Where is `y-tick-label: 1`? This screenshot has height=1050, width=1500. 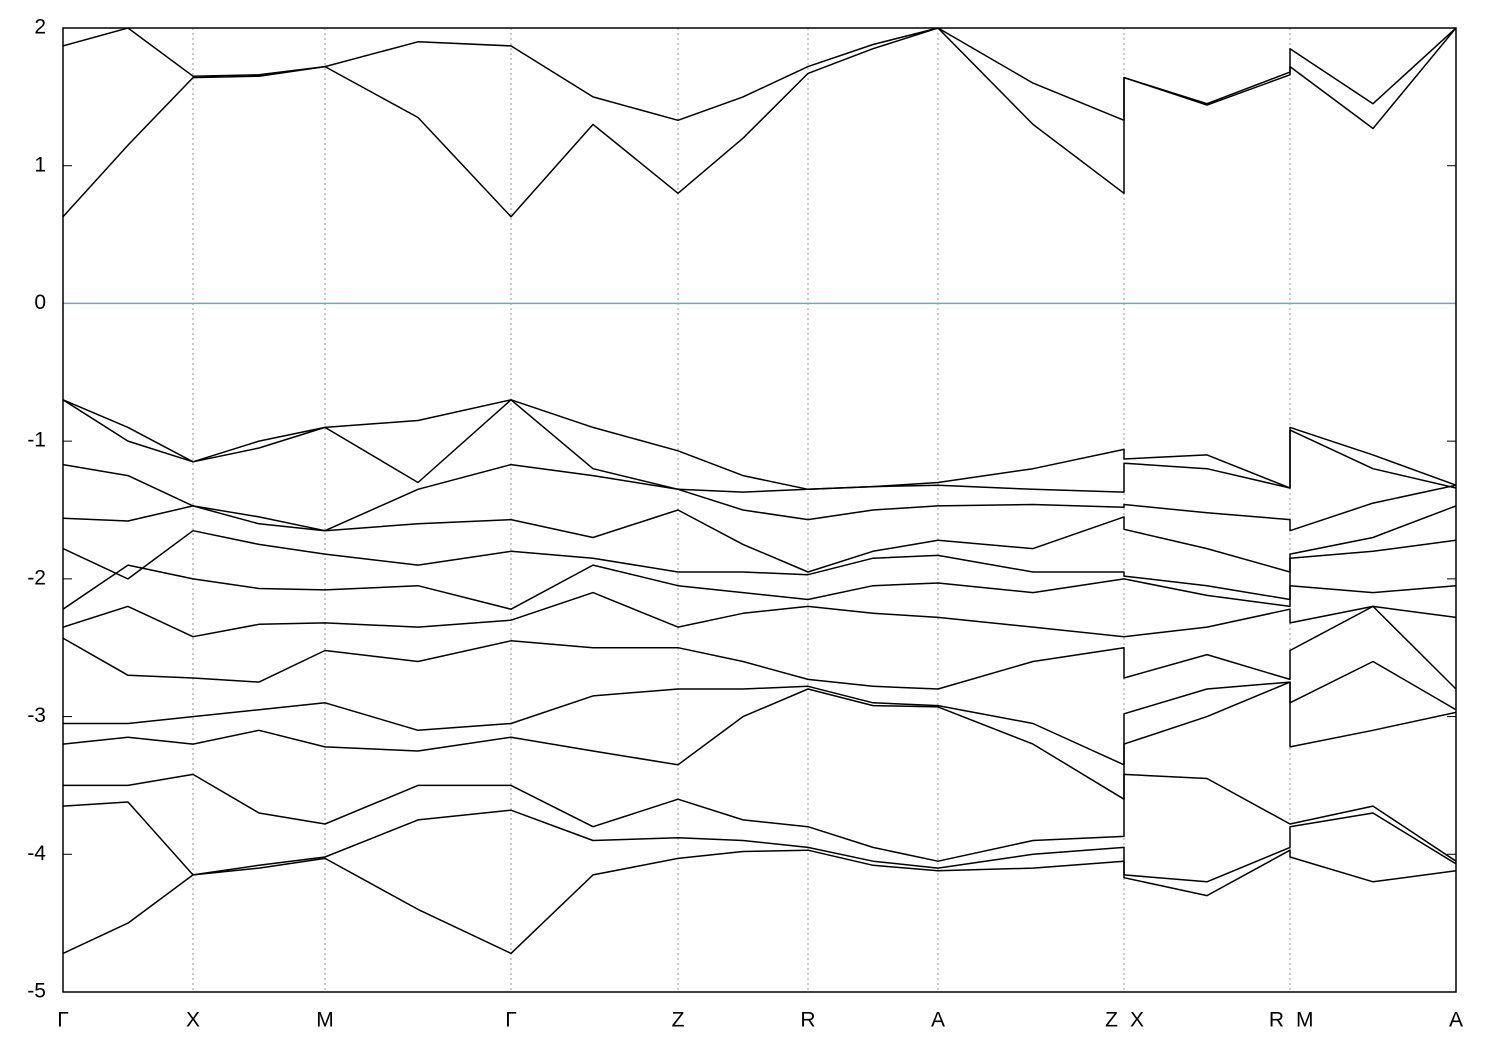 y-tick-label: 1 is located at coordinates (40, 164).